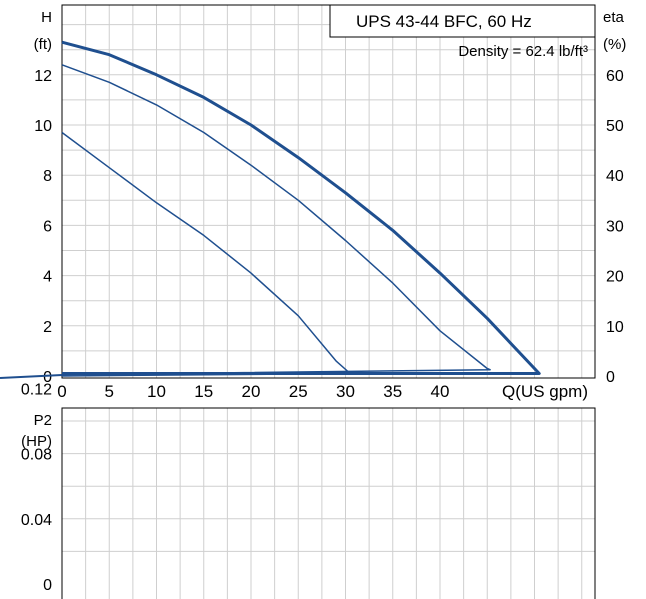 The height and width of the screenshot is (599, 646). What do you see at coordinates (440, 391) in the screenshot?
I see `x-tick-label: 40` at bounding box center [440, 391].